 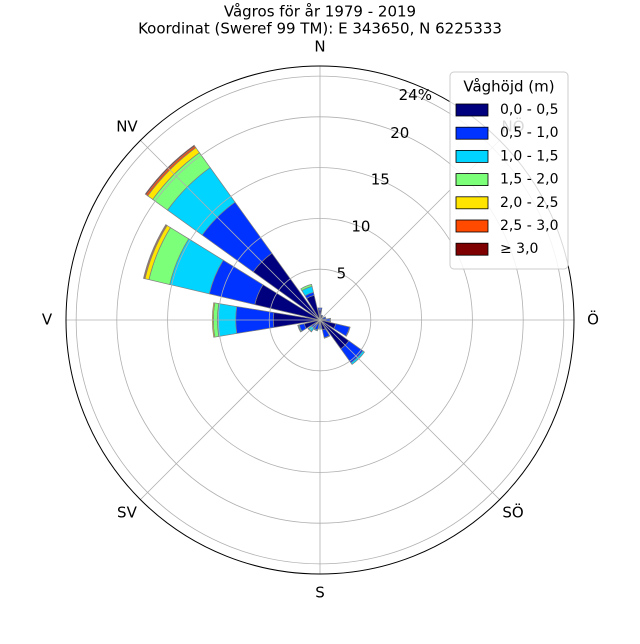 I want to click on legend-label-4: 2,0 - 2,5, so click(x=529, y=203).